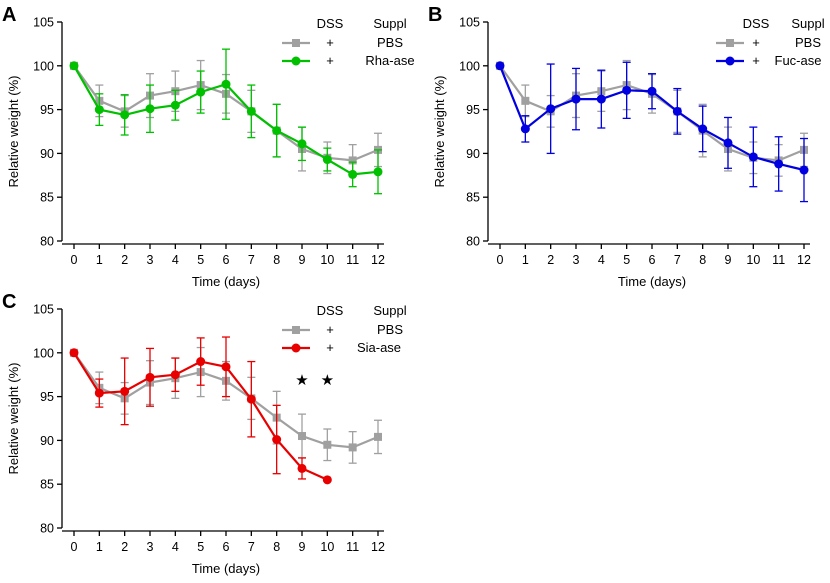 This screenshot has width=830, height=583. What do you see at coordinates (770, 42) in the screenshot?
I see `legend: DSS Suppl + PBS + Fuc-ase` at bounding box center [770, 42].